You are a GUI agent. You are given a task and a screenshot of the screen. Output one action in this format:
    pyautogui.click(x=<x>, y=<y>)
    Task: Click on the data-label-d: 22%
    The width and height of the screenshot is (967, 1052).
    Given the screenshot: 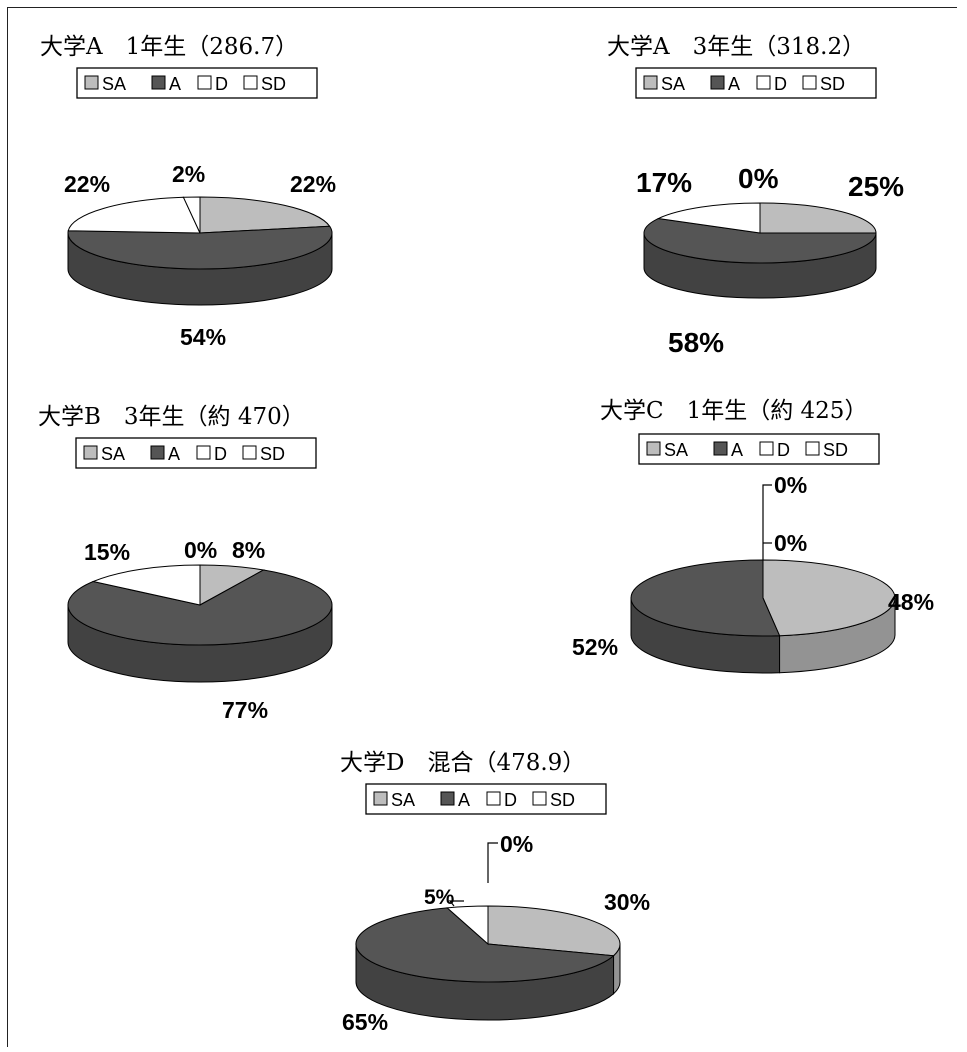 What is the action you would take?
    pyautogui.click(x=87, y=184)
    